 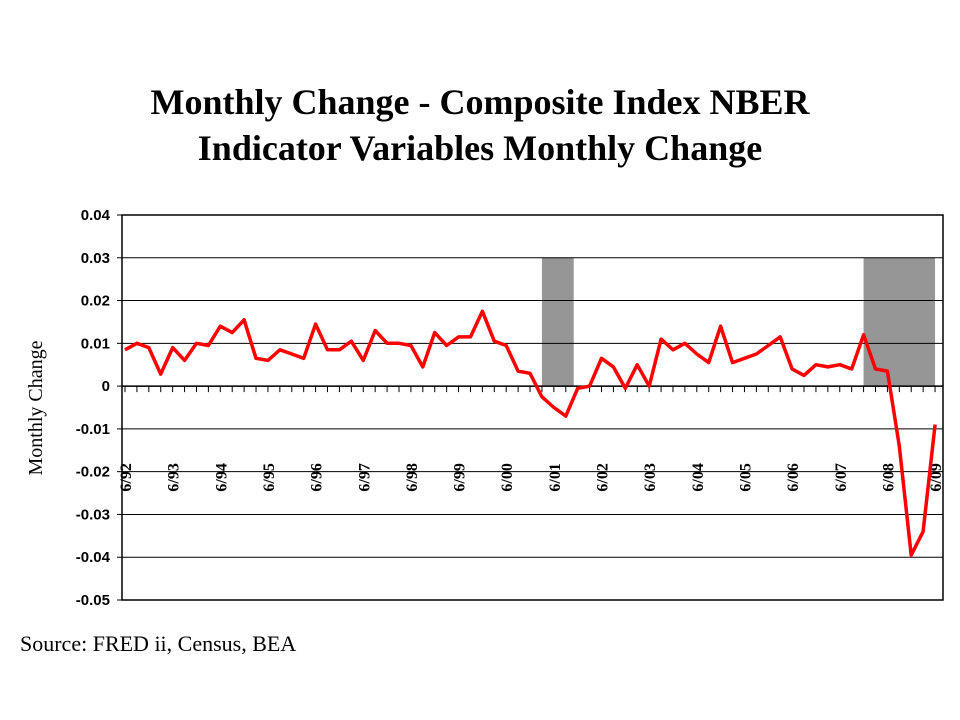 I want to click on x-tick-label: 6/92, so click(x=126, y=477).